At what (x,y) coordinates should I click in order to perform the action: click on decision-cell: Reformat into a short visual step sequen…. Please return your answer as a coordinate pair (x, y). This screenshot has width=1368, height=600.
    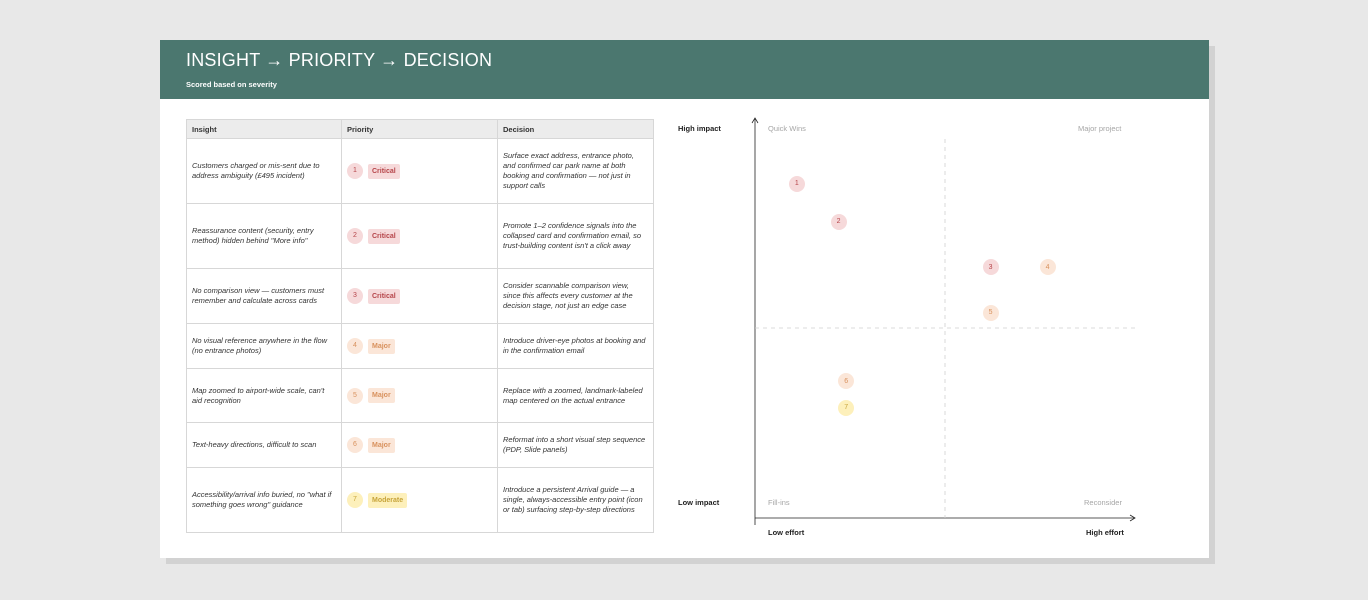
    Looking at the image, I should click on (575, 445).